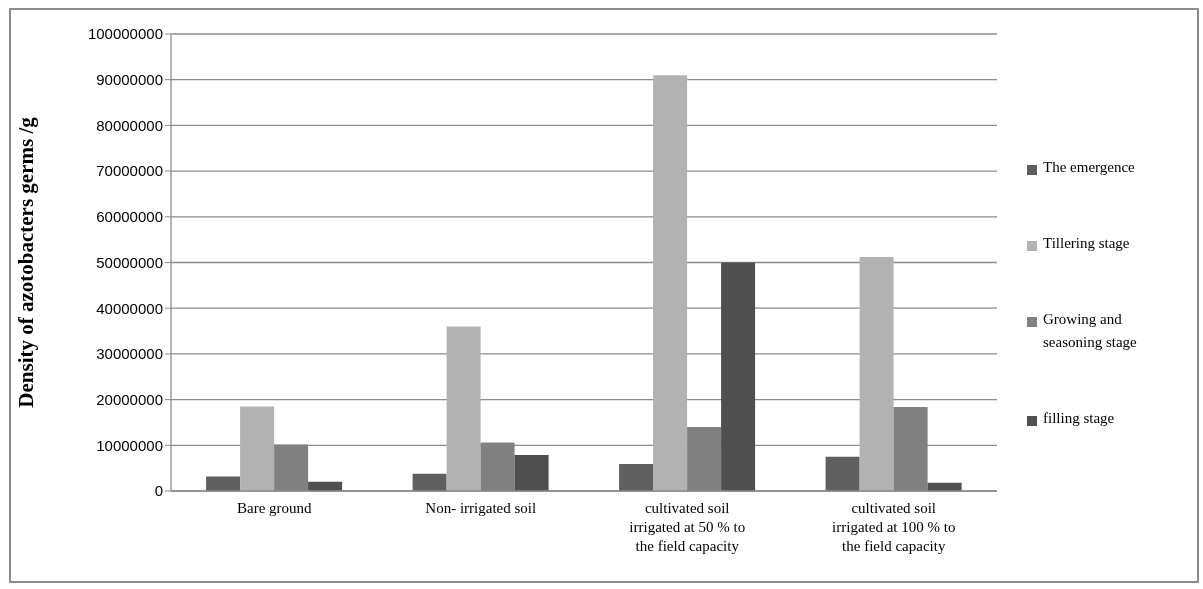  What do you see at coordinates (129, 217) in the screenshot?
I see `y-tick-label: 60000000` at bounding box center [129, 217].